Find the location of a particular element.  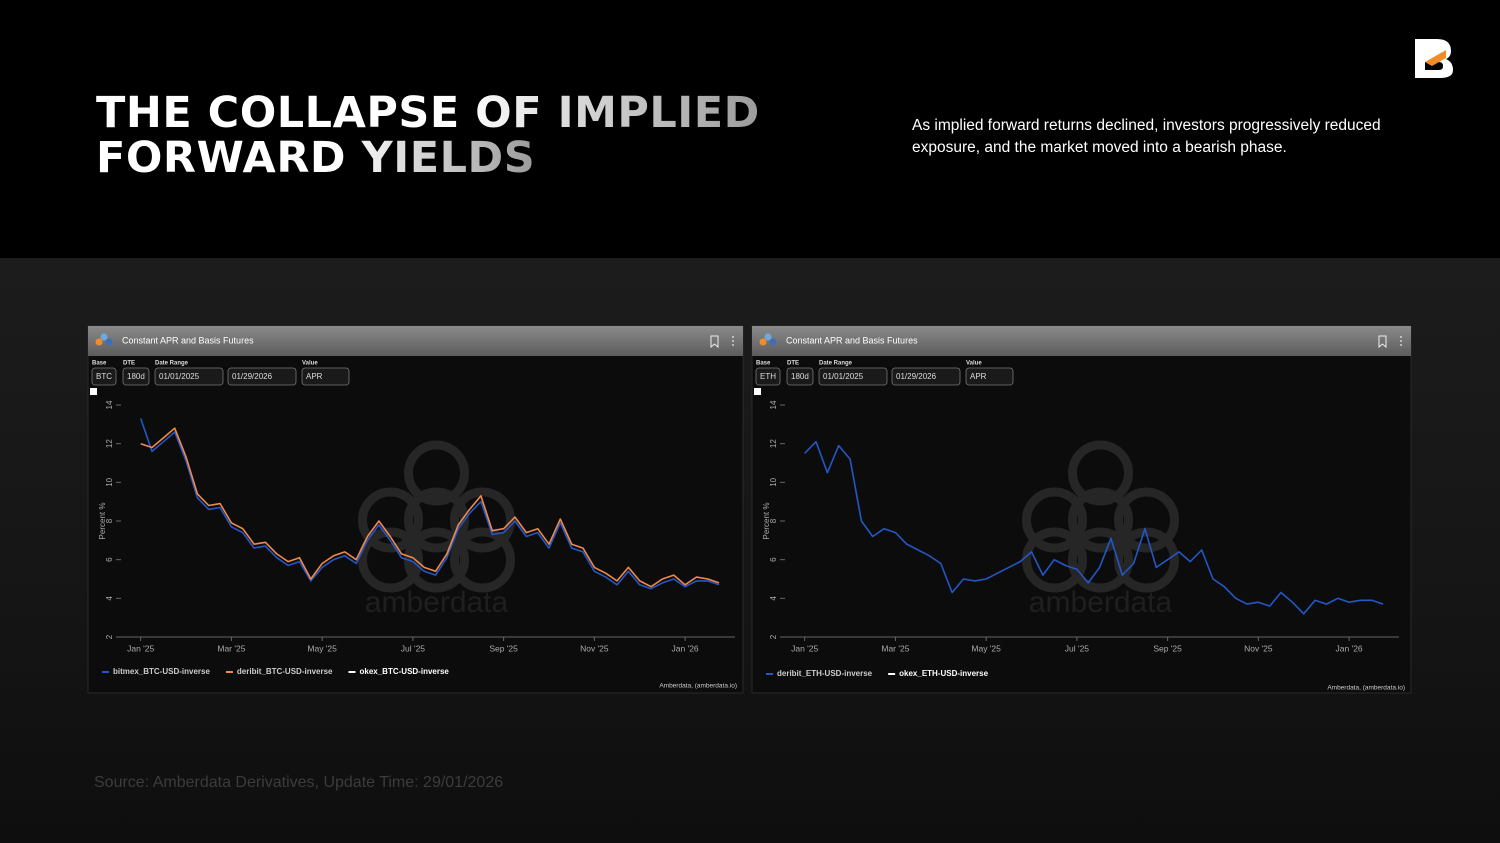

legend-label: okex_ETH-USD-inverse is located at coordinates (943, 673).